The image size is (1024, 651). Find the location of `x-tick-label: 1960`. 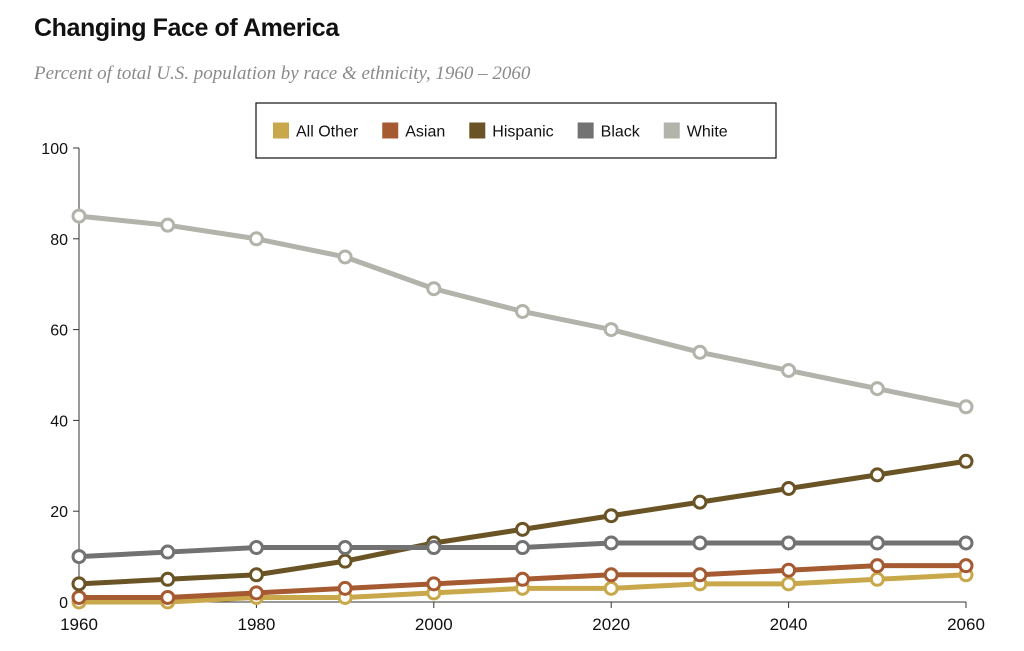

x-tick-label: 1960 is located at coordinates (79, 624).